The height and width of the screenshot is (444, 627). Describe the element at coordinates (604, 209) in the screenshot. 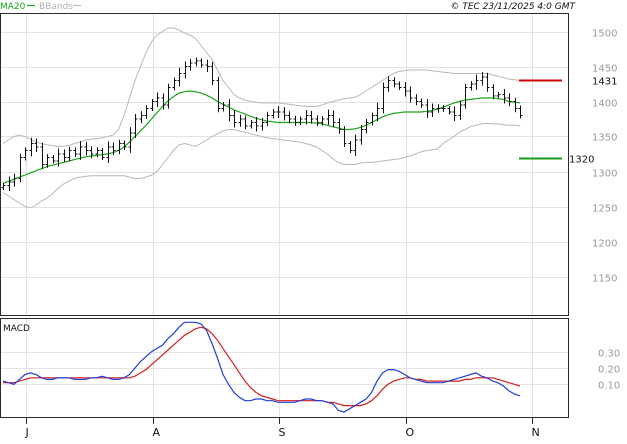

I see `price-y-tick-label: 1250` at that location.